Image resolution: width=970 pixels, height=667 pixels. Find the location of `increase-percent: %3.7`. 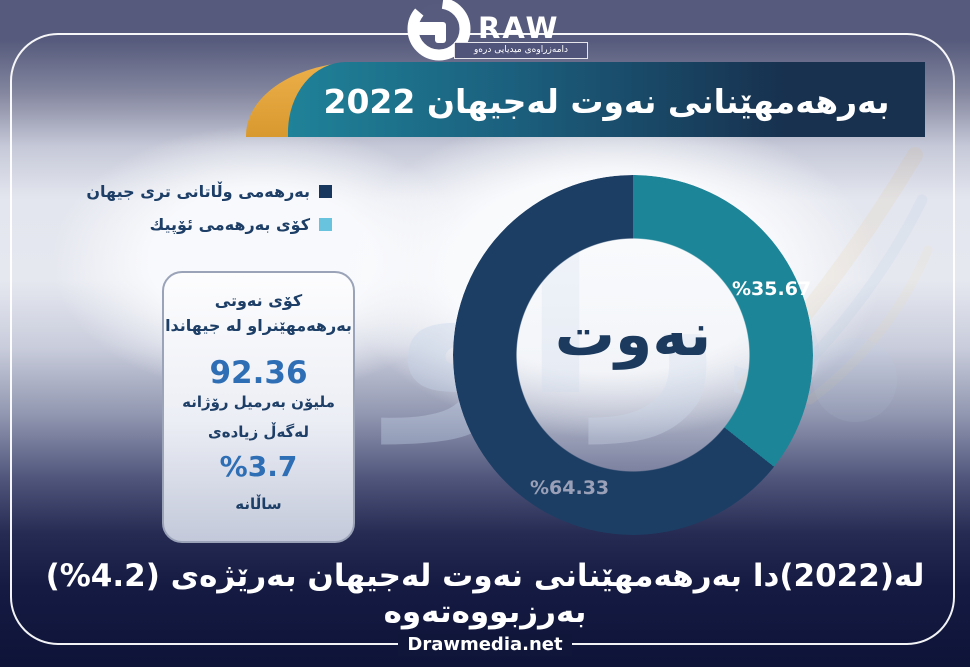

increase-percent: %3.7 is located at coordinates (258, 466).